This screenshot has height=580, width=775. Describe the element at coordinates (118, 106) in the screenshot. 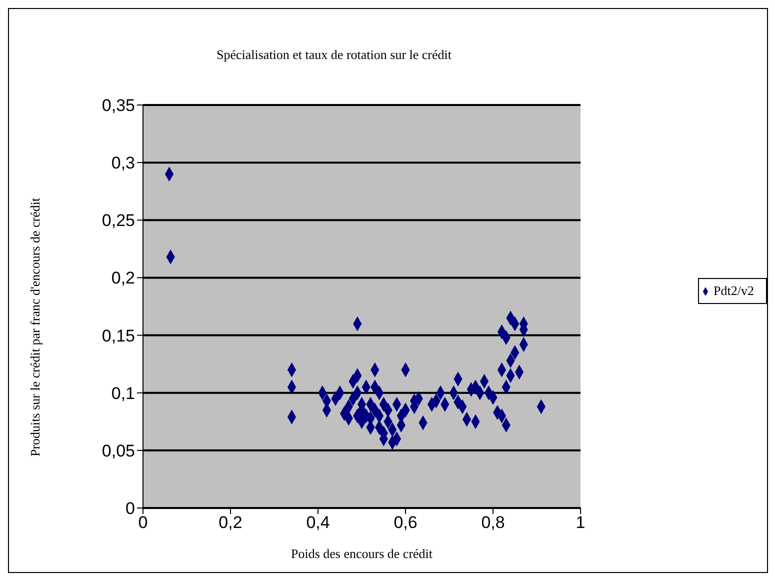

I see `y-tick-label: 0,35` at that location.